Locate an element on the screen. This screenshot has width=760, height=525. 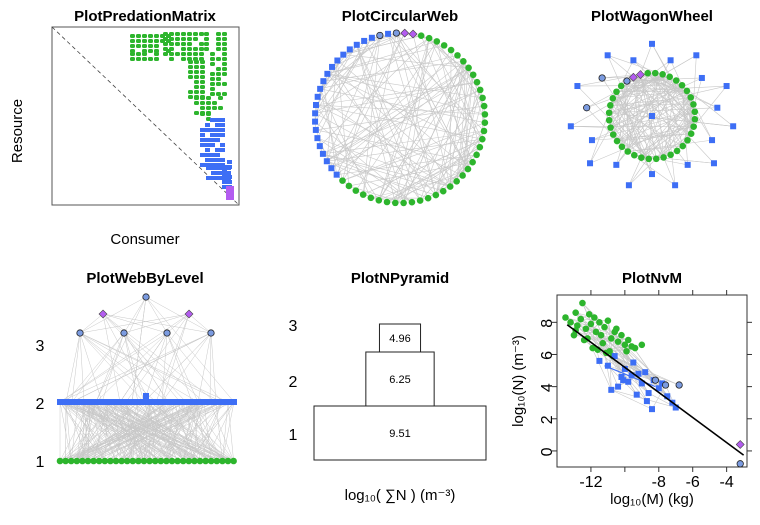
matrix-diagonal is located at coordinates (145, 116).